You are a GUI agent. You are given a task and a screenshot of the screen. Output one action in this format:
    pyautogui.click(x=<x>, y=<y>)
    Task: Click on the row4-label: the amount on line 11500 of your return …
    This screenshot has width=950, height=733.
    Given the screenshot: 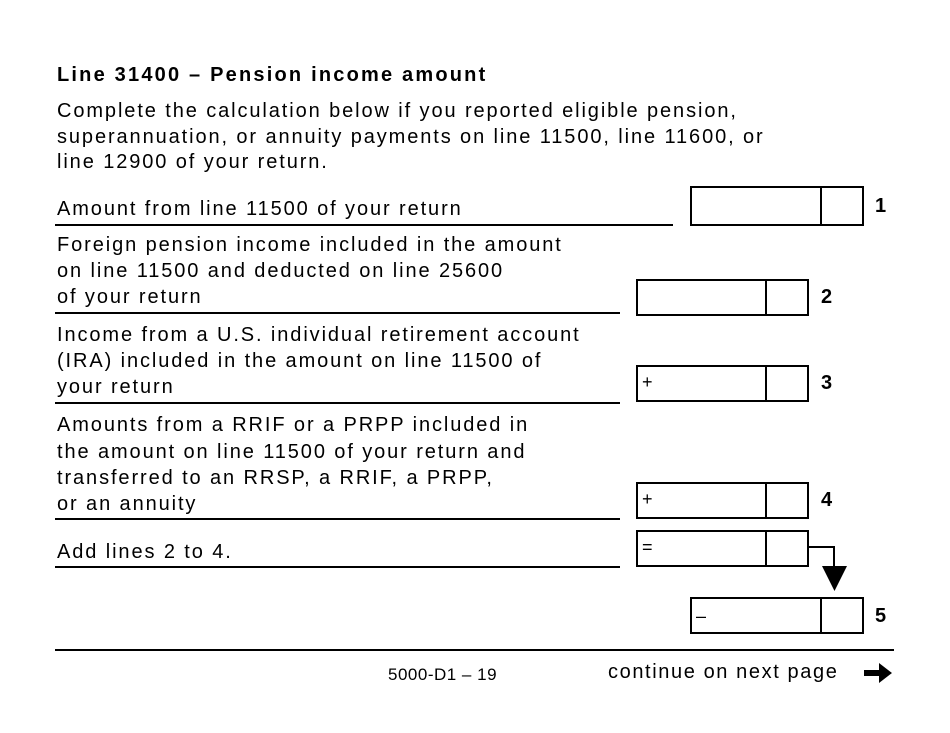 What is the action you would take?
    pyautogui.click(x=292, y=452)
    